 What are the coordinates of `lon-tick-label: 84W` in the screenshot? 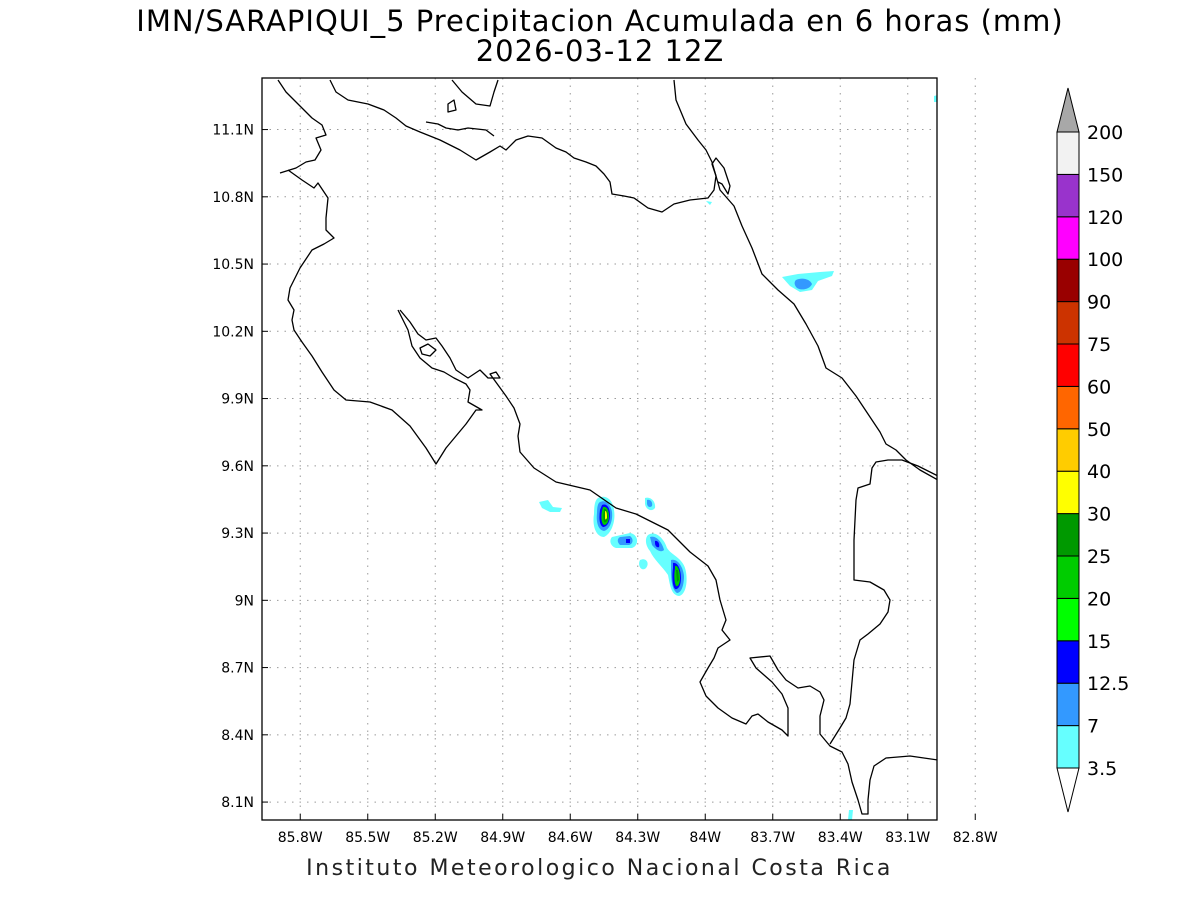 It's located at (705, 838).